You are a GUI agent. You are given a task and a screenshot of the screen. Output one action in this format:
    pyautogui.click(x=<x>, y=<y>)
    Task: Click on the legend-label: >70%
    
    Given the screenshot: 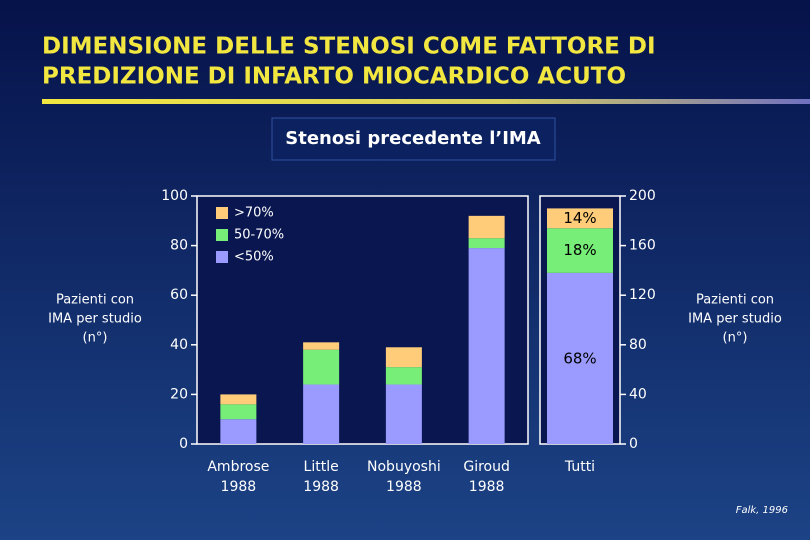 What is the action you would take?
    pyautogui.click(x=254, y=213)
    